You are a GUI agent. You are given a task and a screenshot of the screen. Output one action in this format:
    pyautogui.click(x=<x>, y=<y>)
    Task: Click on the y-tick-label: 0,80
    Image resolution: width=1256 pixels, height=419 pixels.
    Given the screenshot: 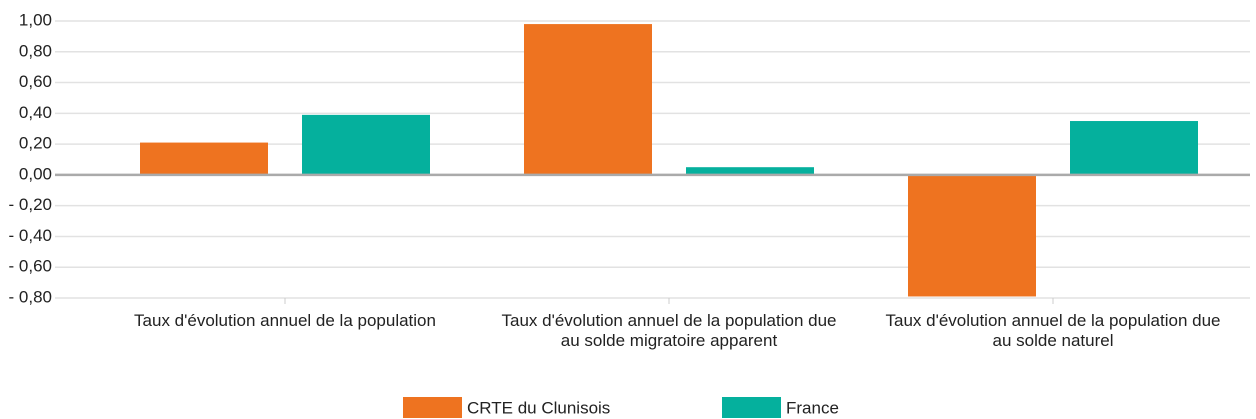 What is the action you would take?
    pyautogui.click(x=35, y=50)
    